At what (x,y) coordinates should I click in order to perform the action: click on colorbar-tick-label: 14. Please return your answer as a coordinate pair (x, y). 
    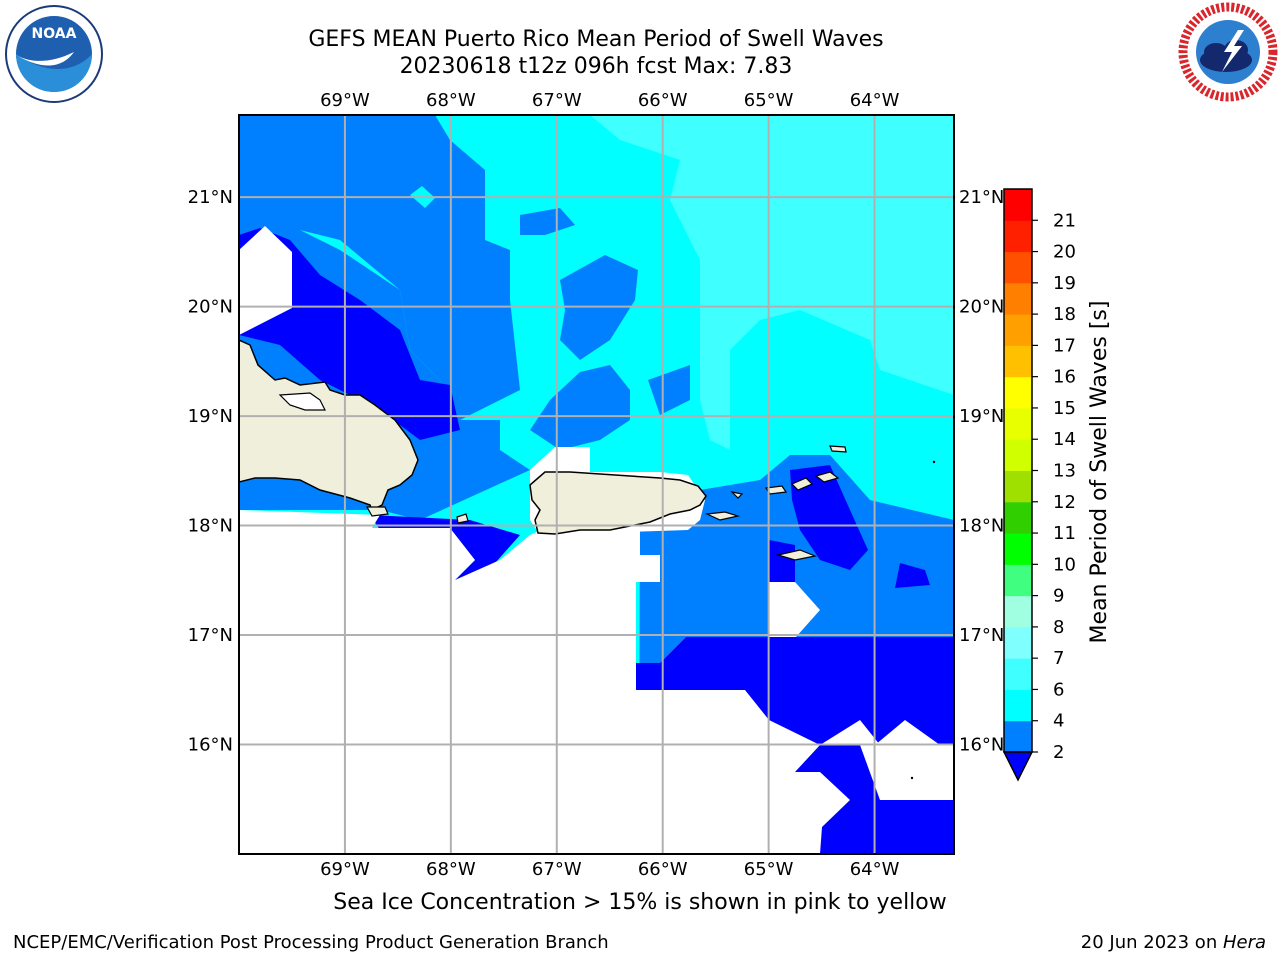
    Looking at the image, I should click on (1064, 439).